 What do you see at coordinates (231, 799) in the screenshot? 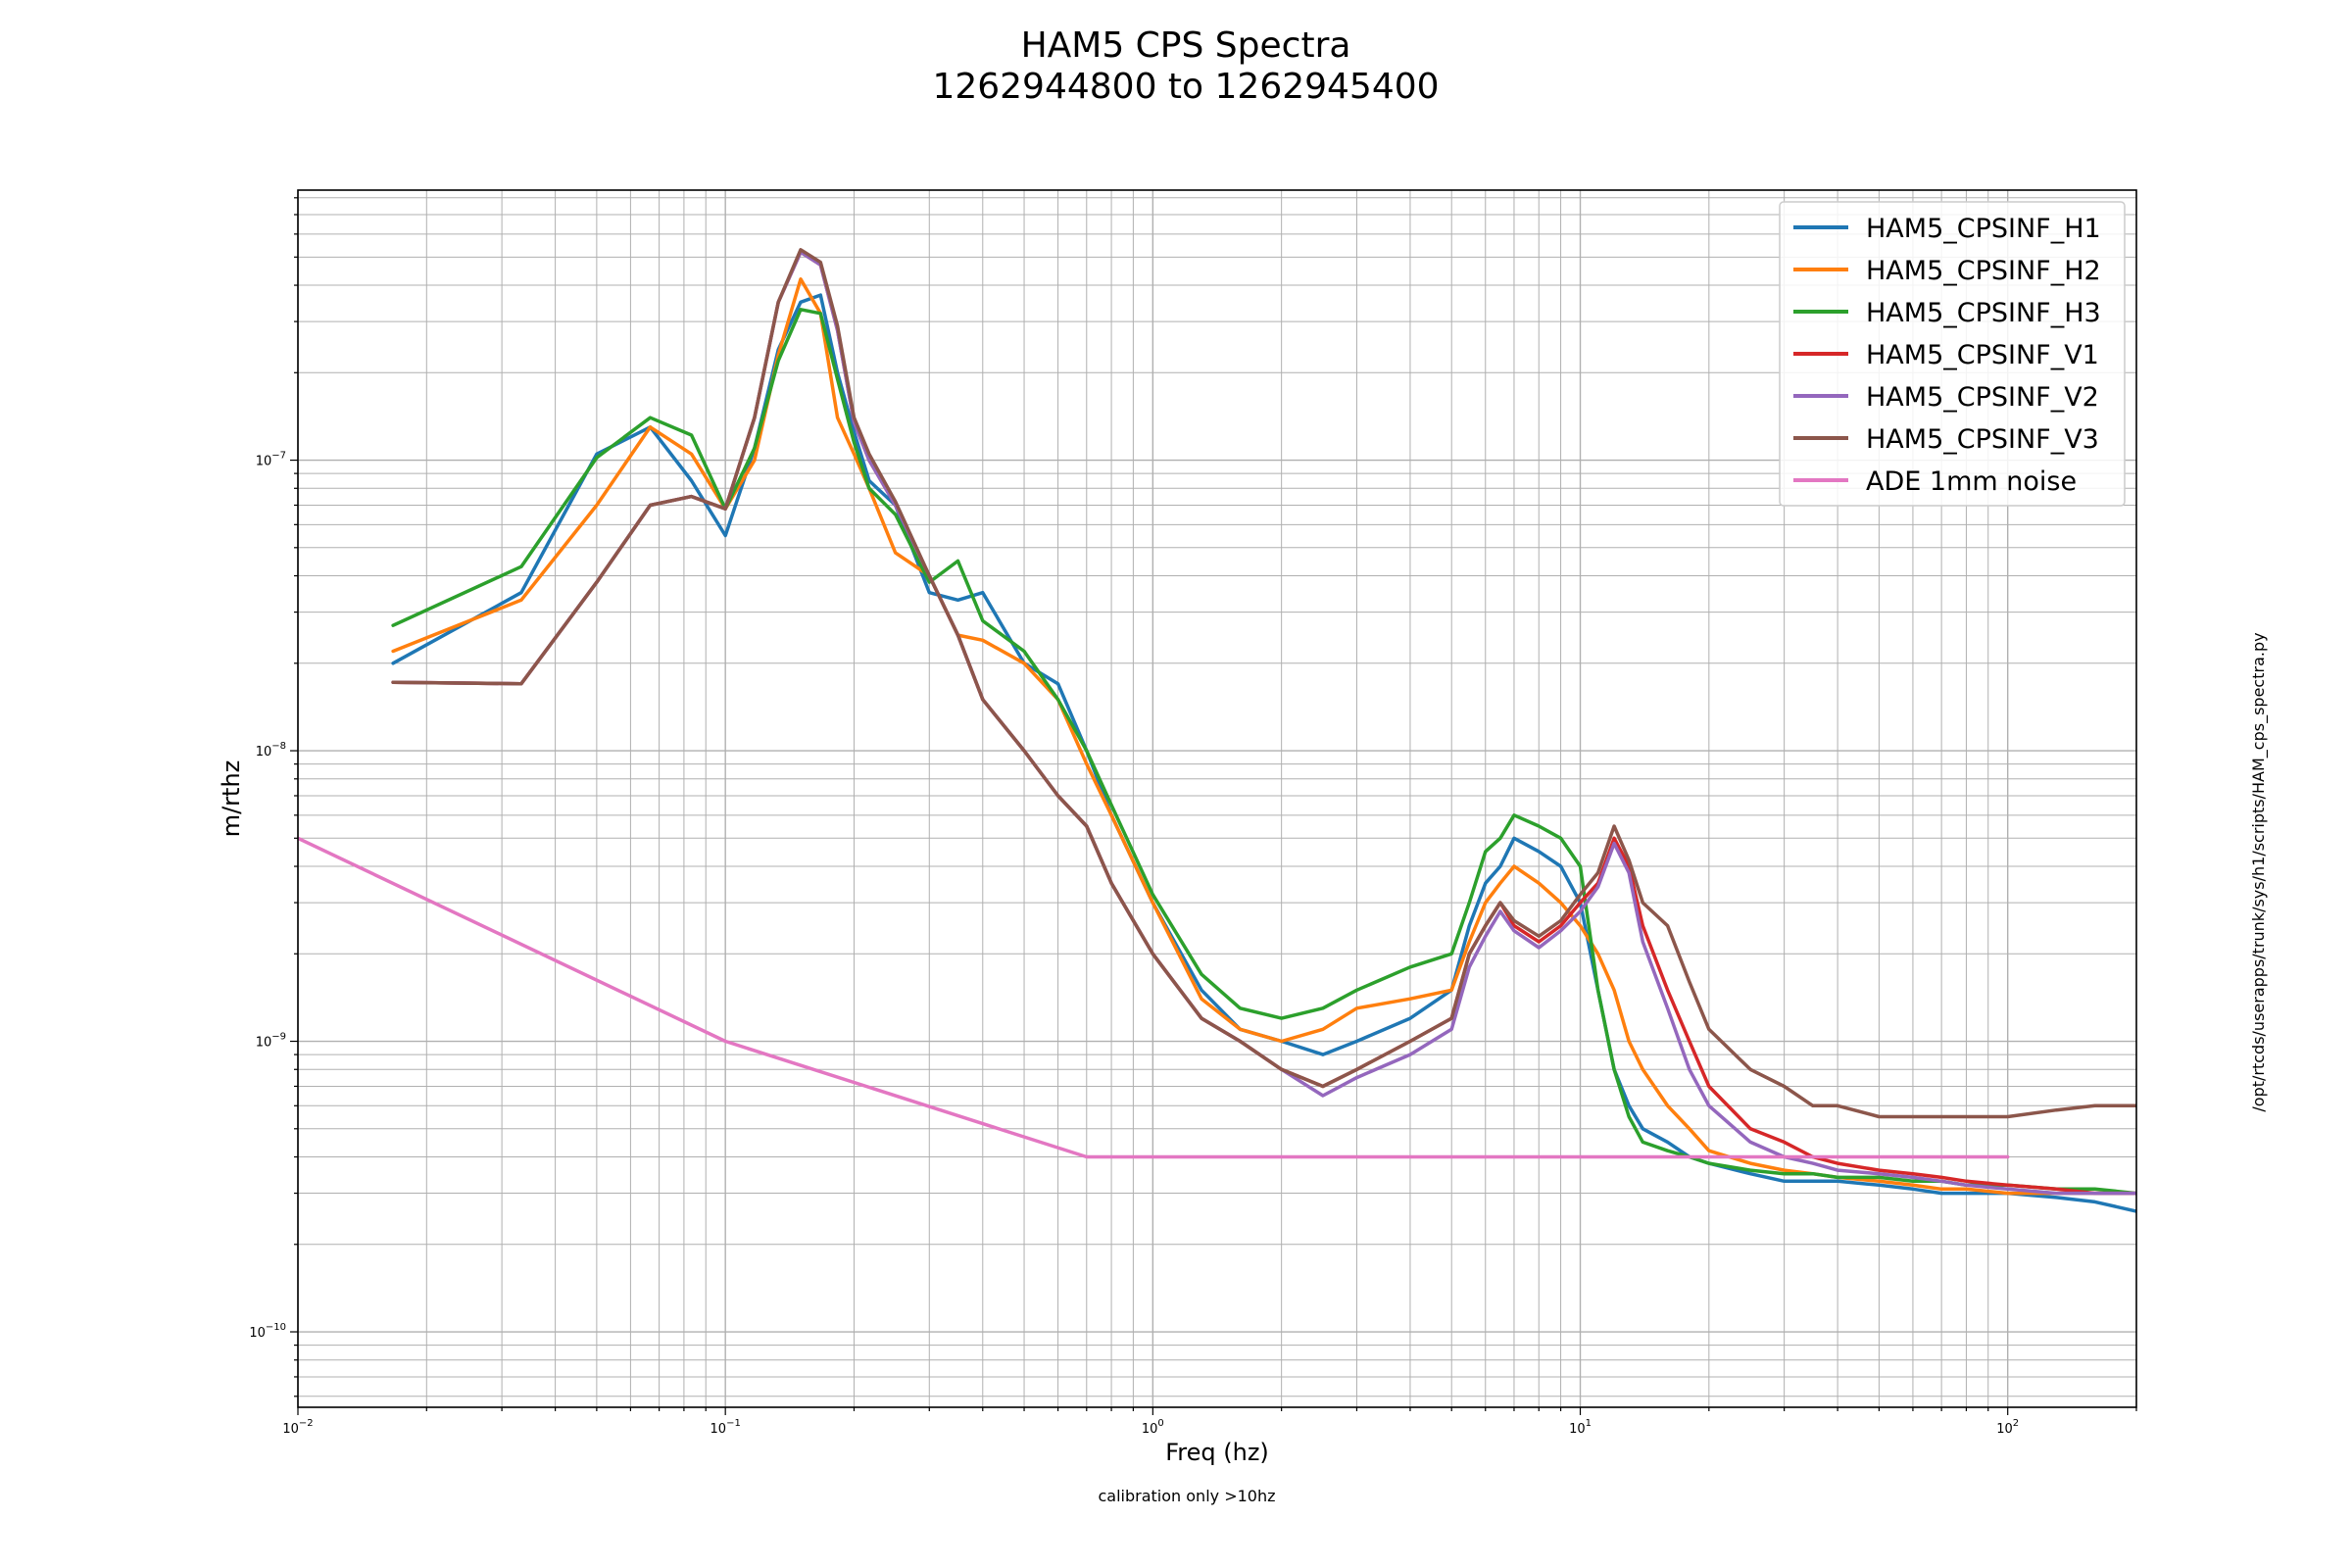
I see `y-axis-label: m/rthz` at bounding box center [231, 799].